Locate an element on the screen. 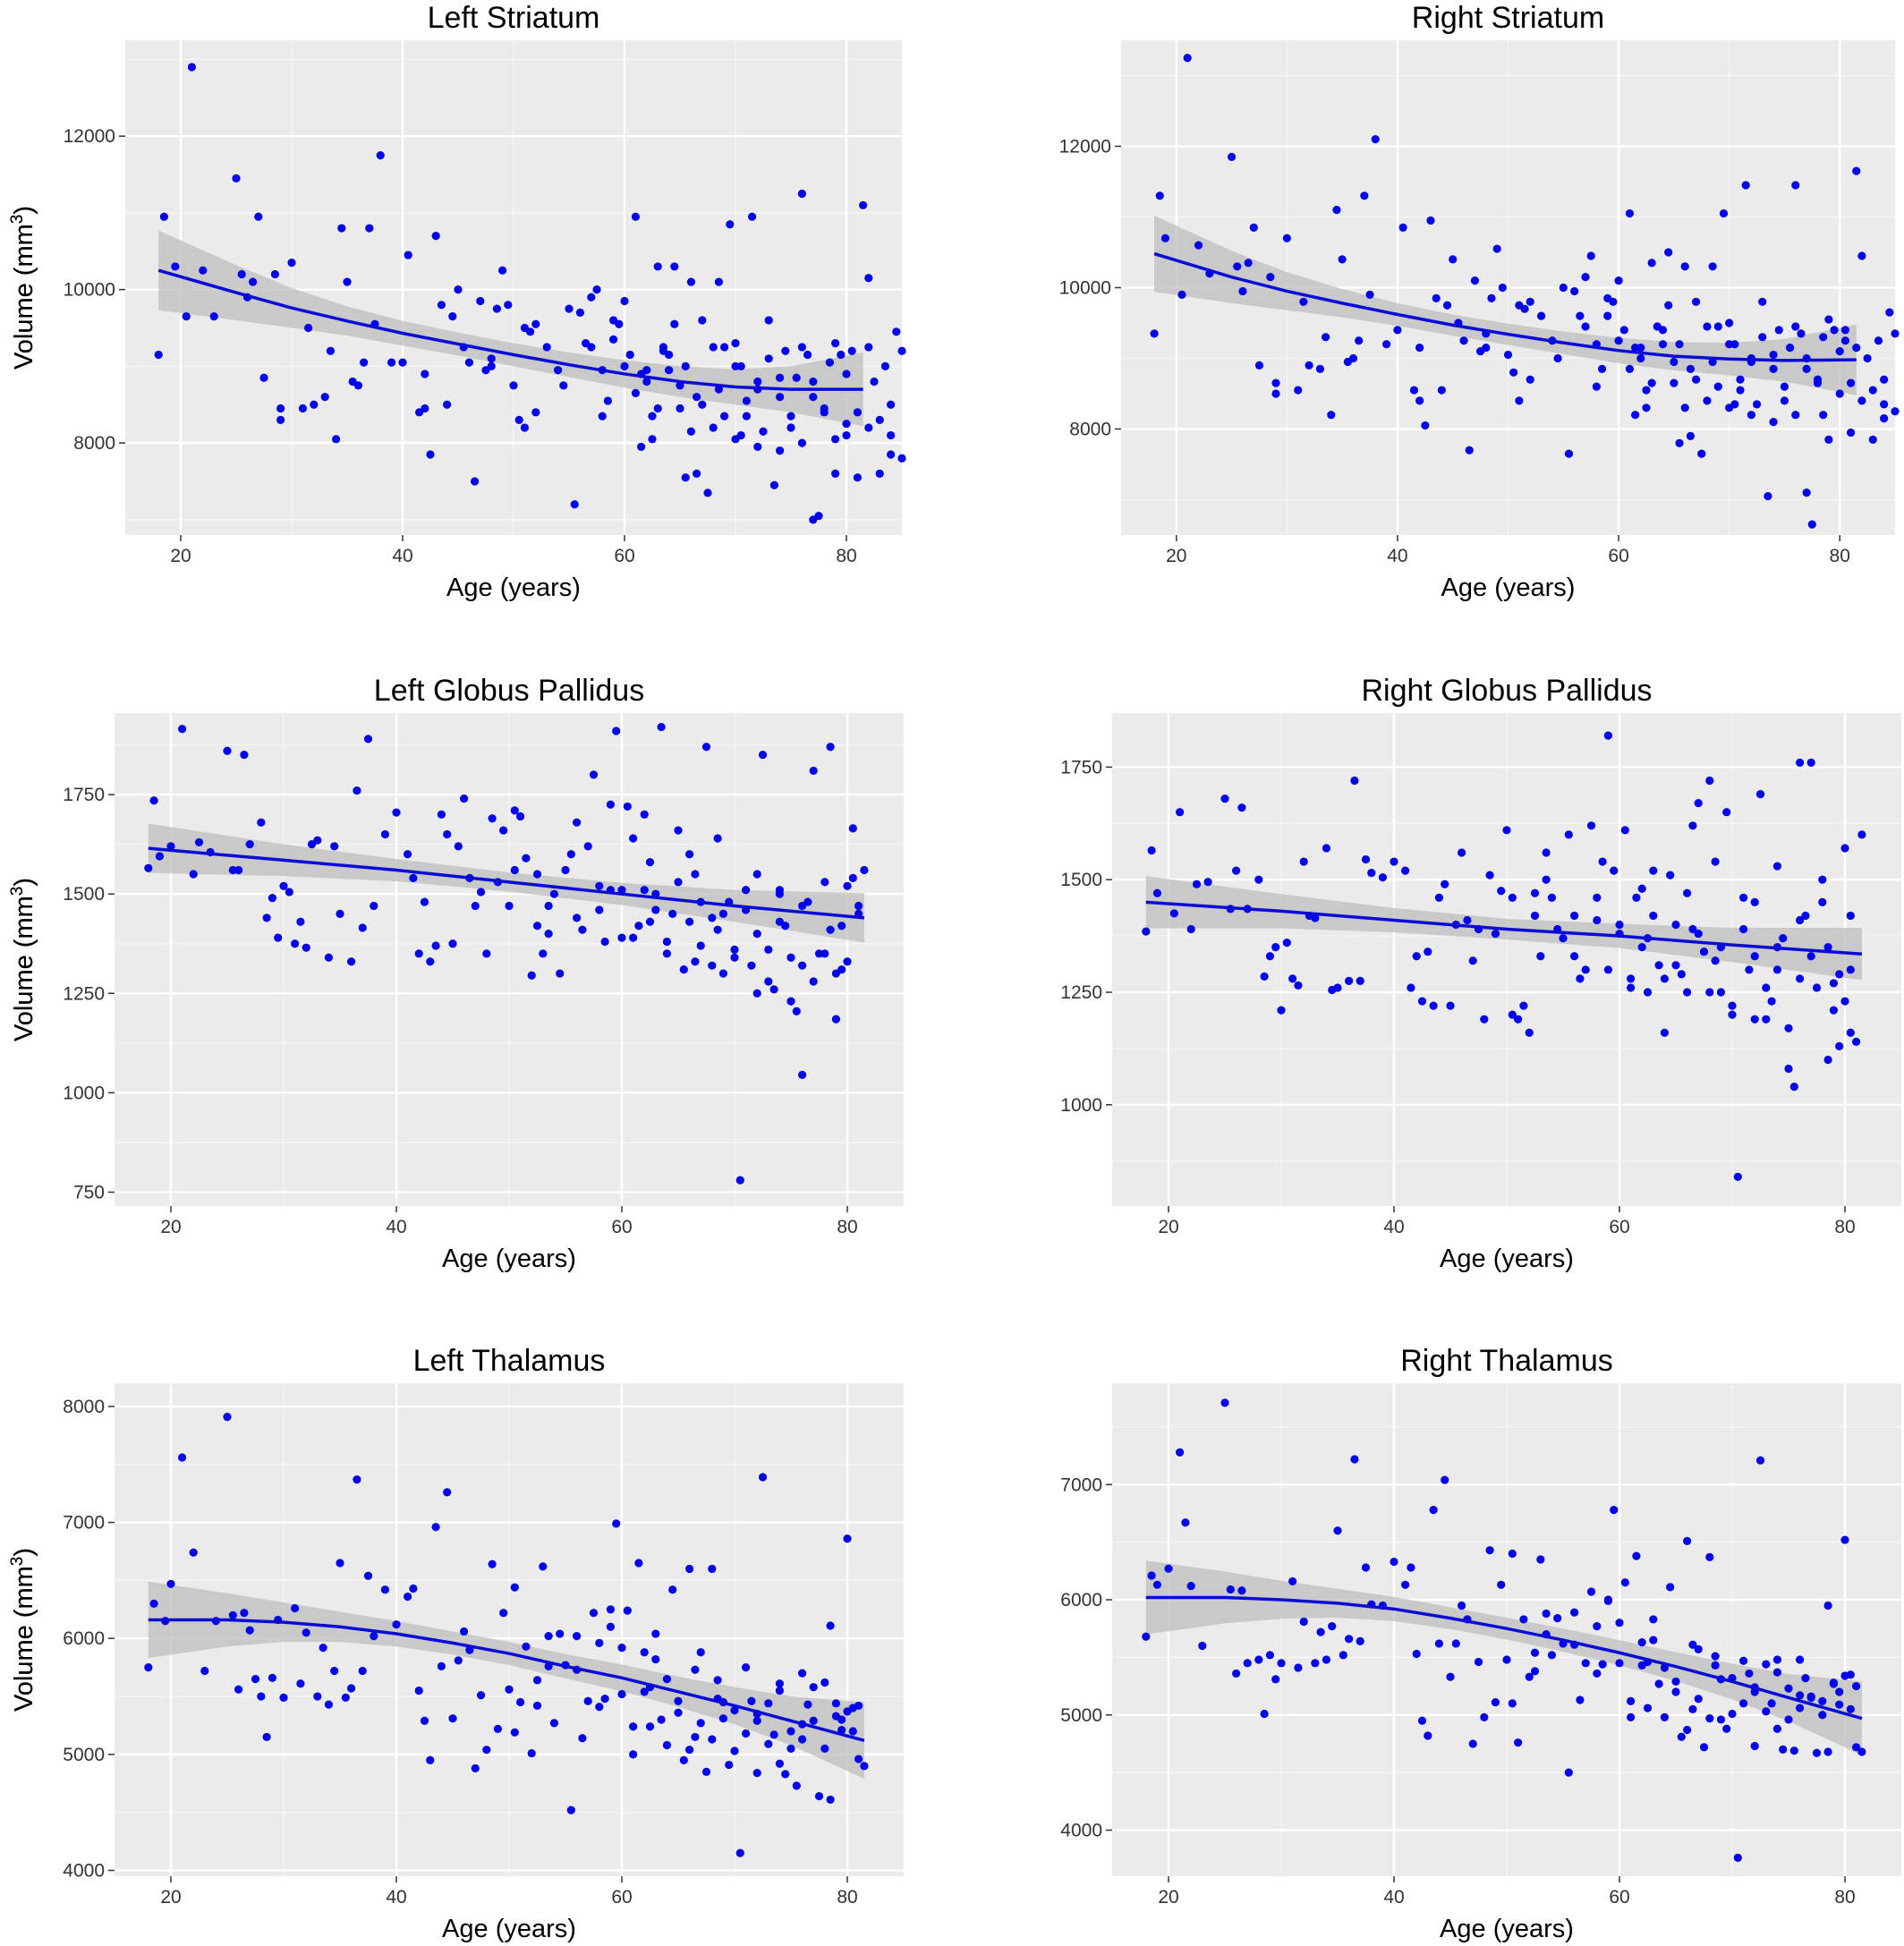 This screenshot has height=1946, width=1904. confidence-band is located at coordinates (511, 329).